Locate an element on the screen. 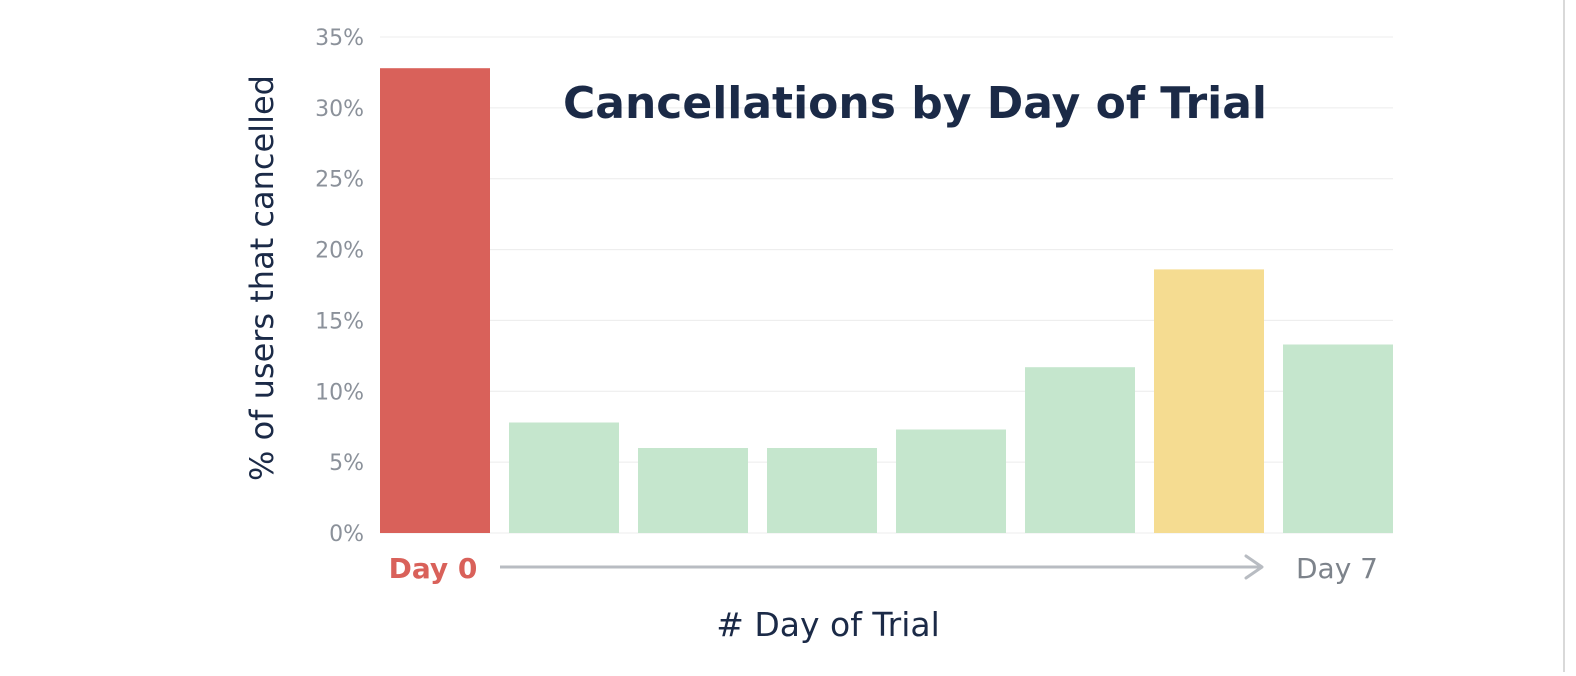  y-tick-label: 20% is located at coordinates (339, 251).